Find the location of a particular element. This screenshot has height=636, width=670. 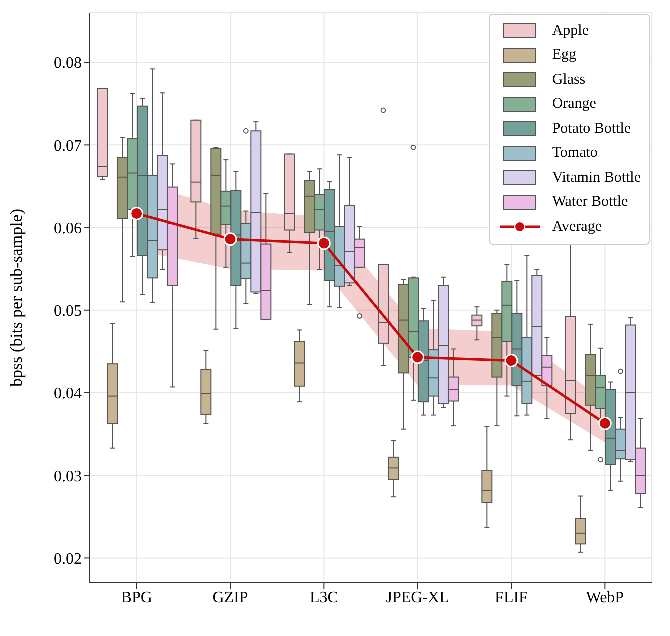

x-tick-label: GZIP is located at coordinates (230, 597).